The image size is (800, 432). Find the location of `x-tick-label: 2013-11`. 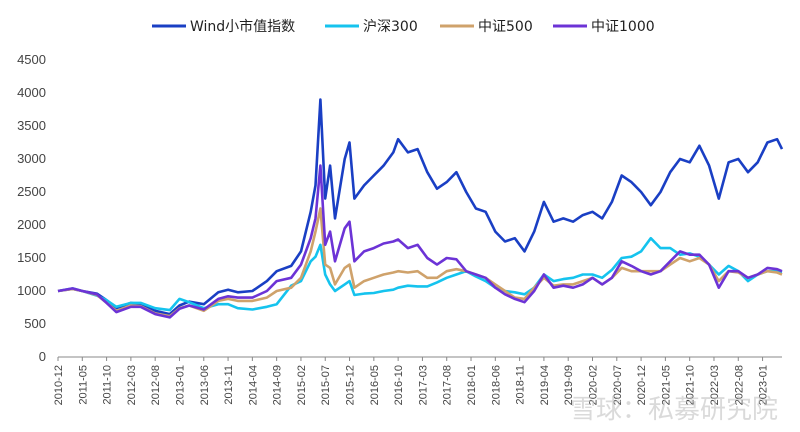

x-tick-label: 2013-11 is located at coordinates (229, 385).